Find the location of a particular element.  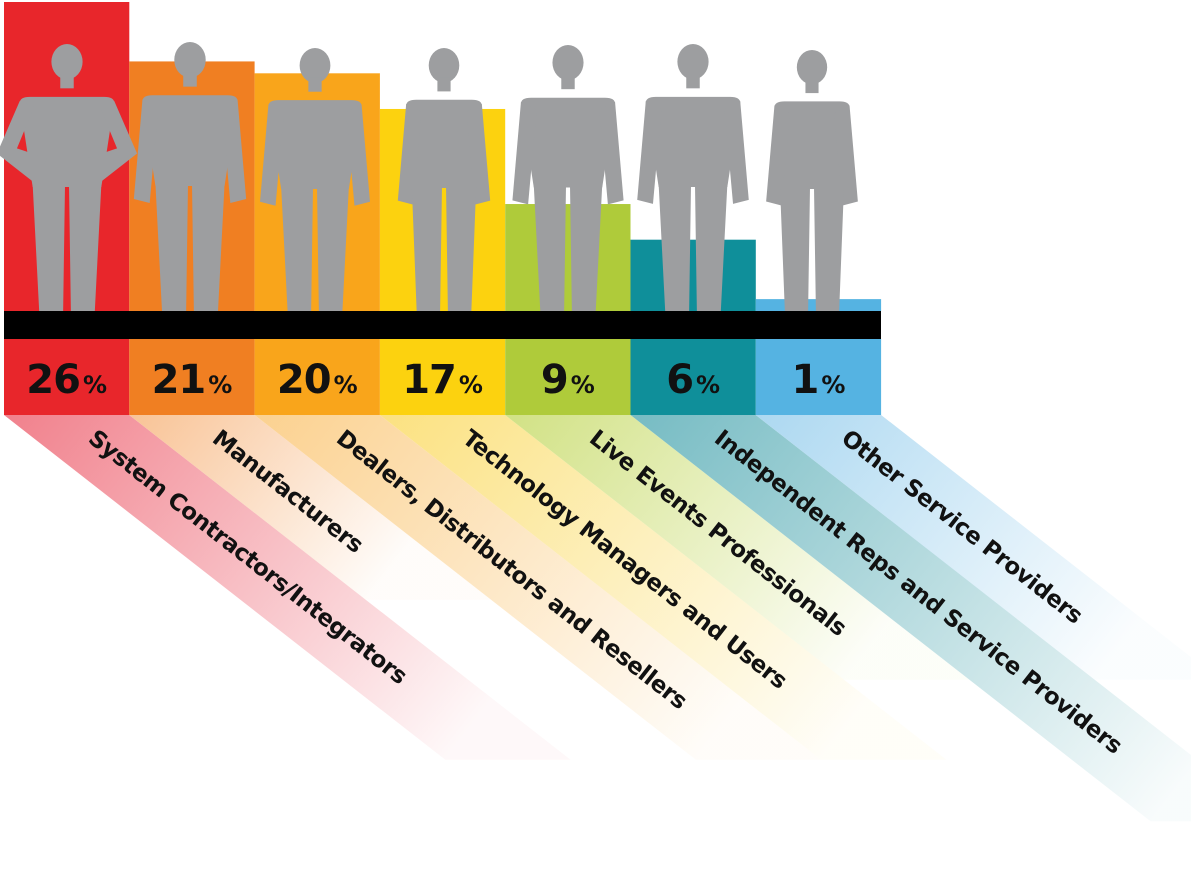

value-label: 6% is located at coordinates (693, 380).